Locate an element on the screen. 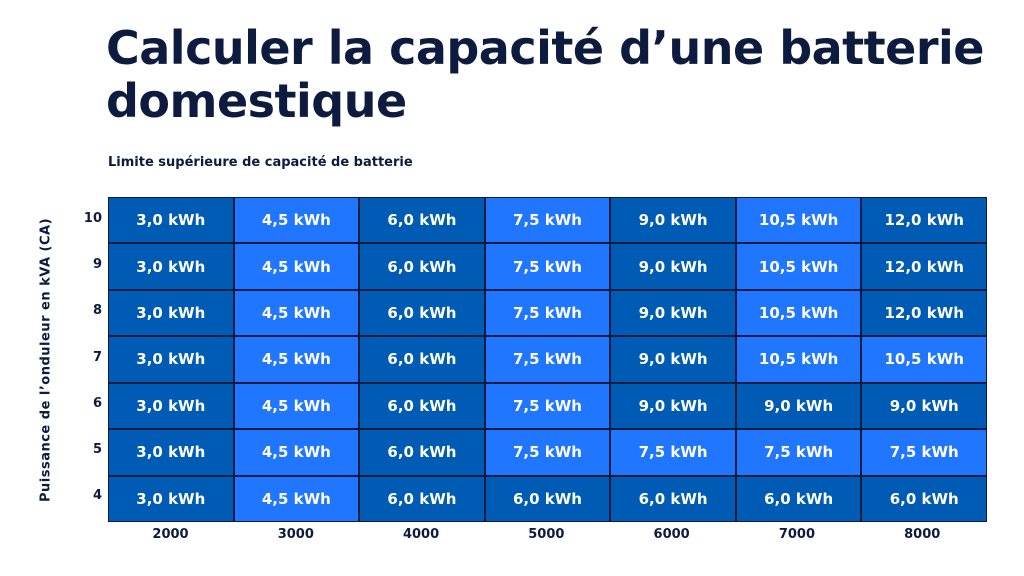 This screenshot has height=576, width=1024. y-tick-label: 5 is located at coordinates (97, 449).